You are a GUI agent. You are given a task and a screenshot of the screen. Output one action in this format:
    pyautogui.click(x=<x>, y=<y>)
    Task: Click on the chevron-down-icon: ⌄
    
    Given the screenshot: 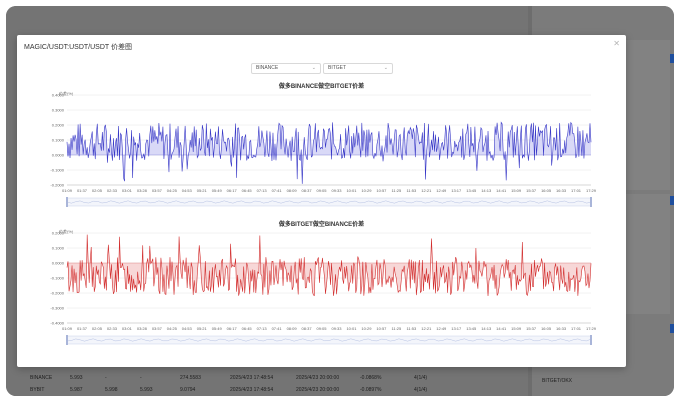 What is the action you would take?
    pyautogui.click(x=313, y=68)
    